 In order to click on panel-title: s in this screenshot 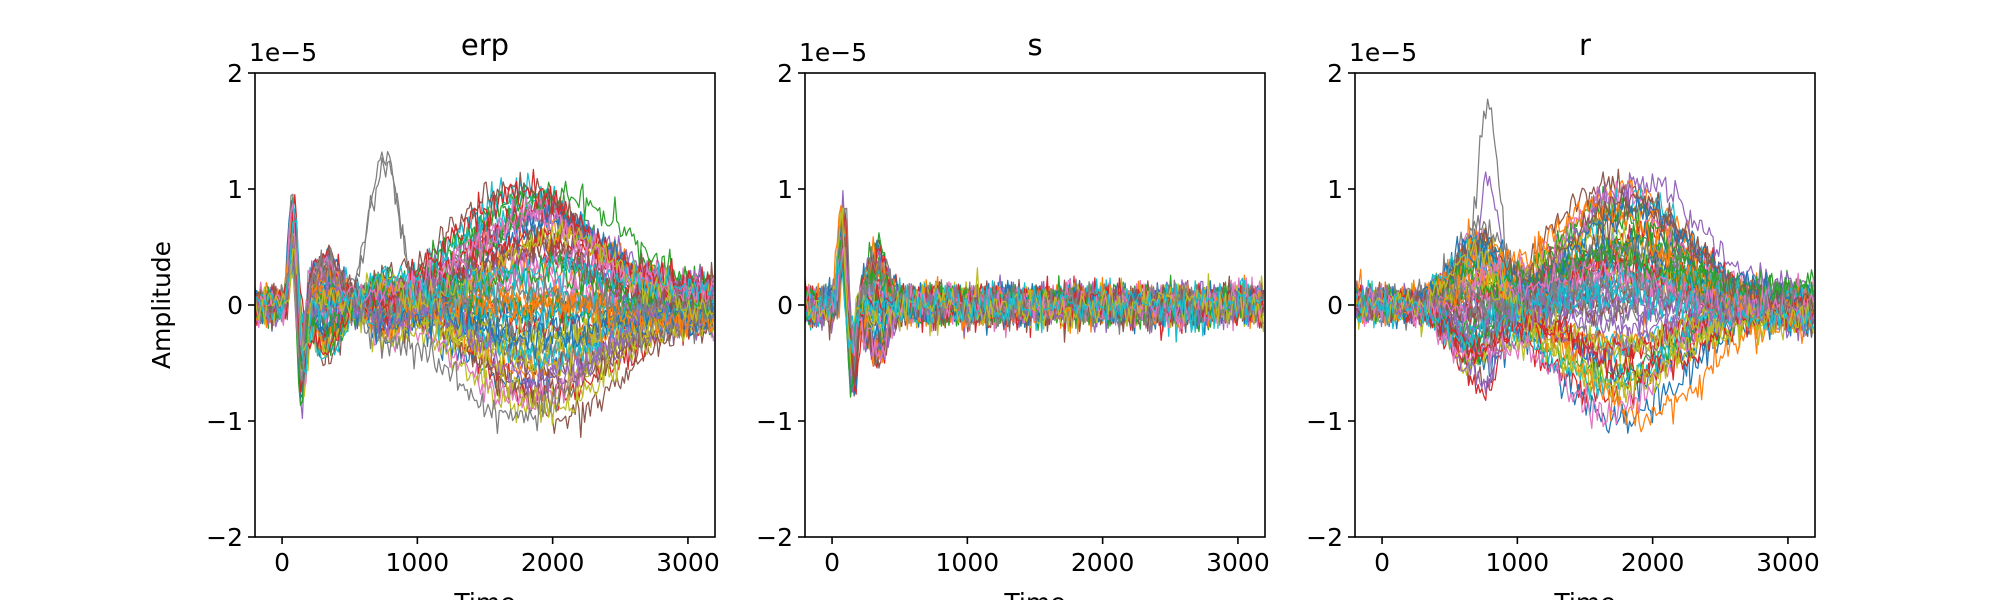, I will do `click(1034, 45)`.